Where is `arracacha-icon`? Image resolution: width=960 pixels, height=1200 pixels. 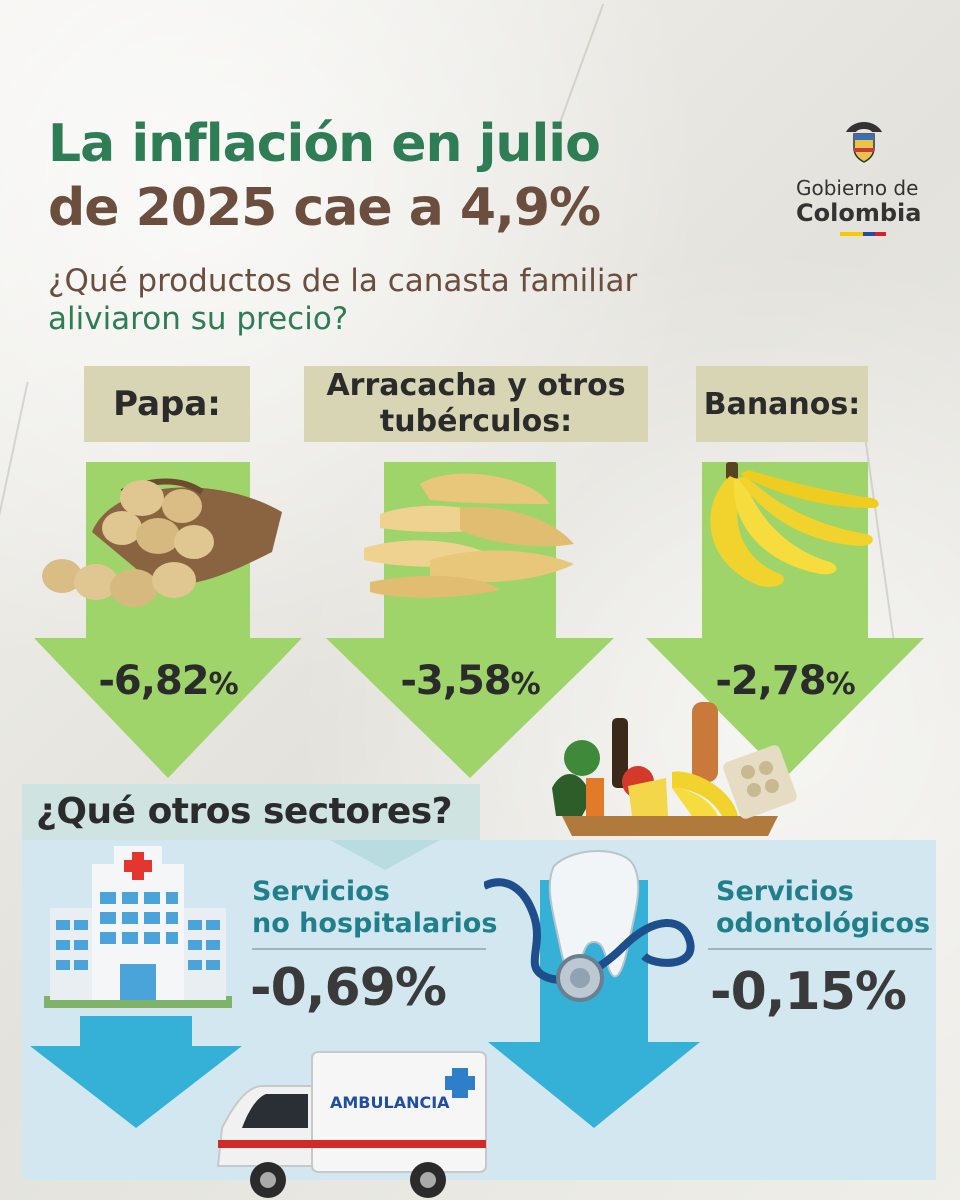 arracacha-icon is located at coordinates (469, 535).